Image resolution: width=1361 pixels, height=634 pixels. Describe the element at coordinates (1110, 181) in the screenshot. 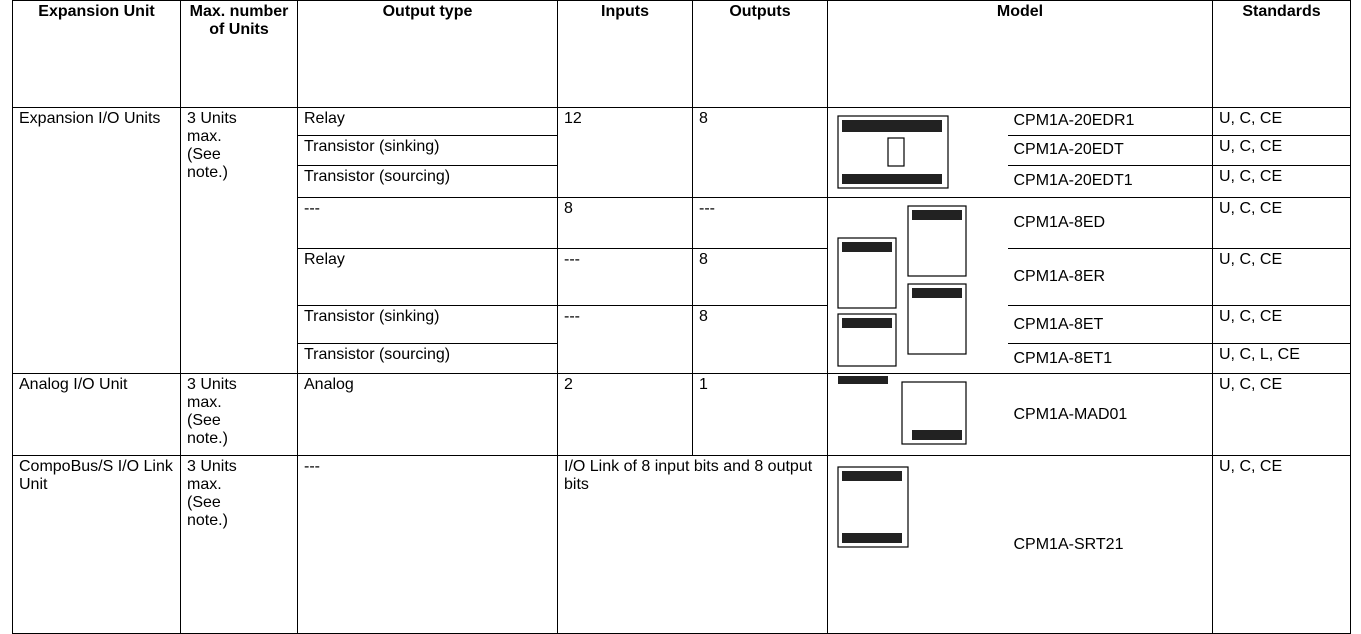

I see `cell: CPM1A-20EDT1` at that location.